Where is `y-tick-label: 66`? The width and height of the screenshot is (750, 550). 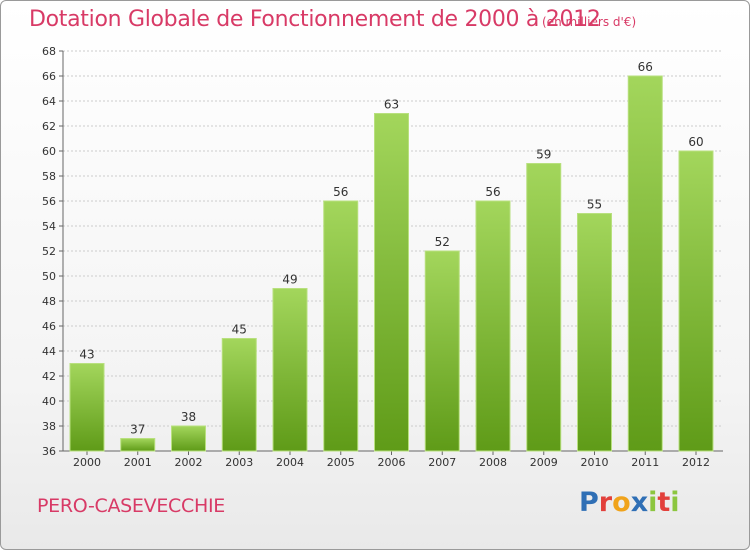 y-tick-label: 66 is located at coordinates (49, 76).